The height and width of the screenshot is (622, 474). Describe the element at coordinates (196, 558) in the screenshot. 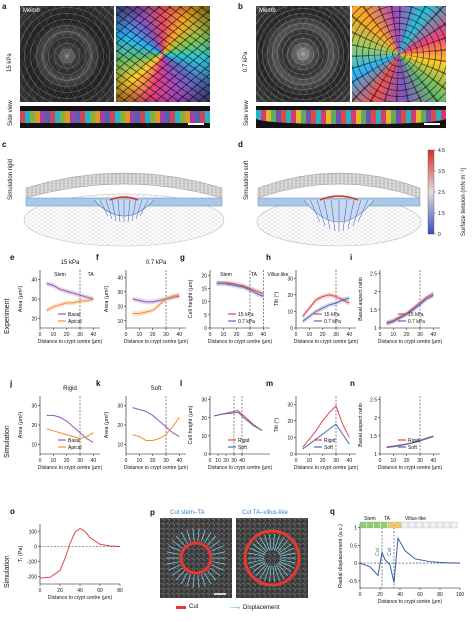

I see `cut-stem-ta-image` at that location.